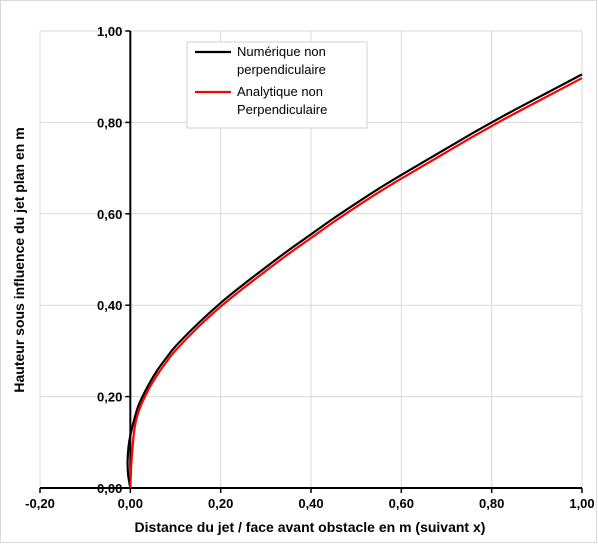  What do you see at coordinates (281, 69) in the screenshot?
I see `legend-label-0: perpendiculaire` at bounding box center [281, 69].